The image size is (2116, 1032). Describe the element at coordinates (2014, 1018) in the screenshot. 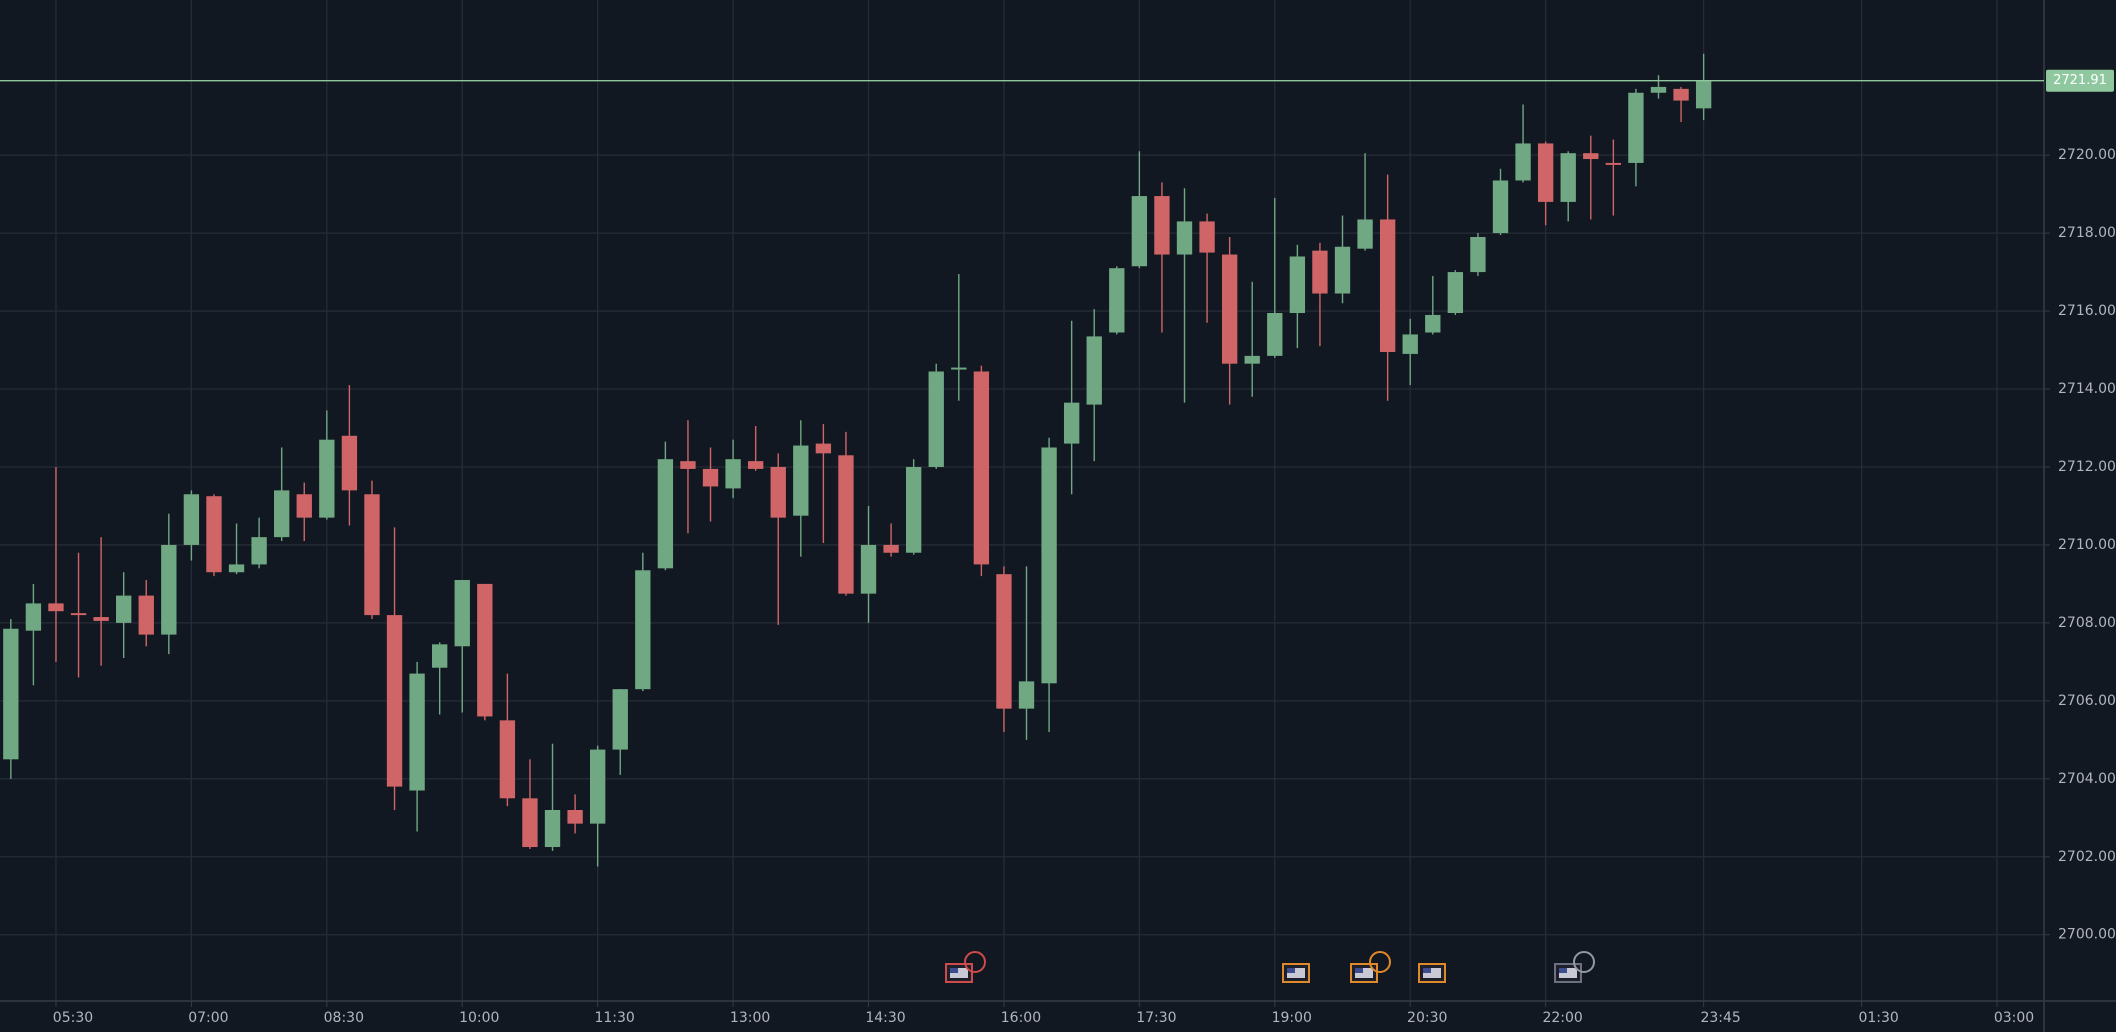

I see `x-tick-label: 03:00` at that location.